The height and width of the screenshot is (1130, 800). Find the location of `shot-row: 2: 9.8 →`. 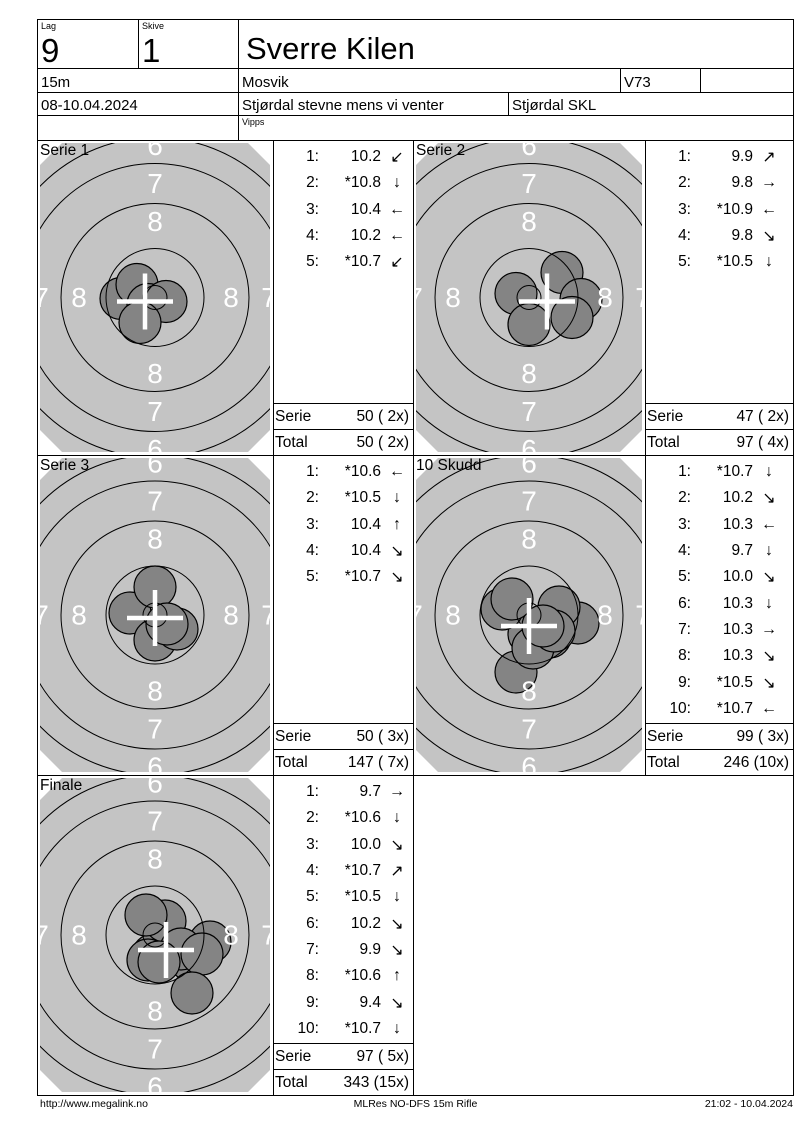

shot-row: 2: 9.8 → is located at coordinates (719, 183).